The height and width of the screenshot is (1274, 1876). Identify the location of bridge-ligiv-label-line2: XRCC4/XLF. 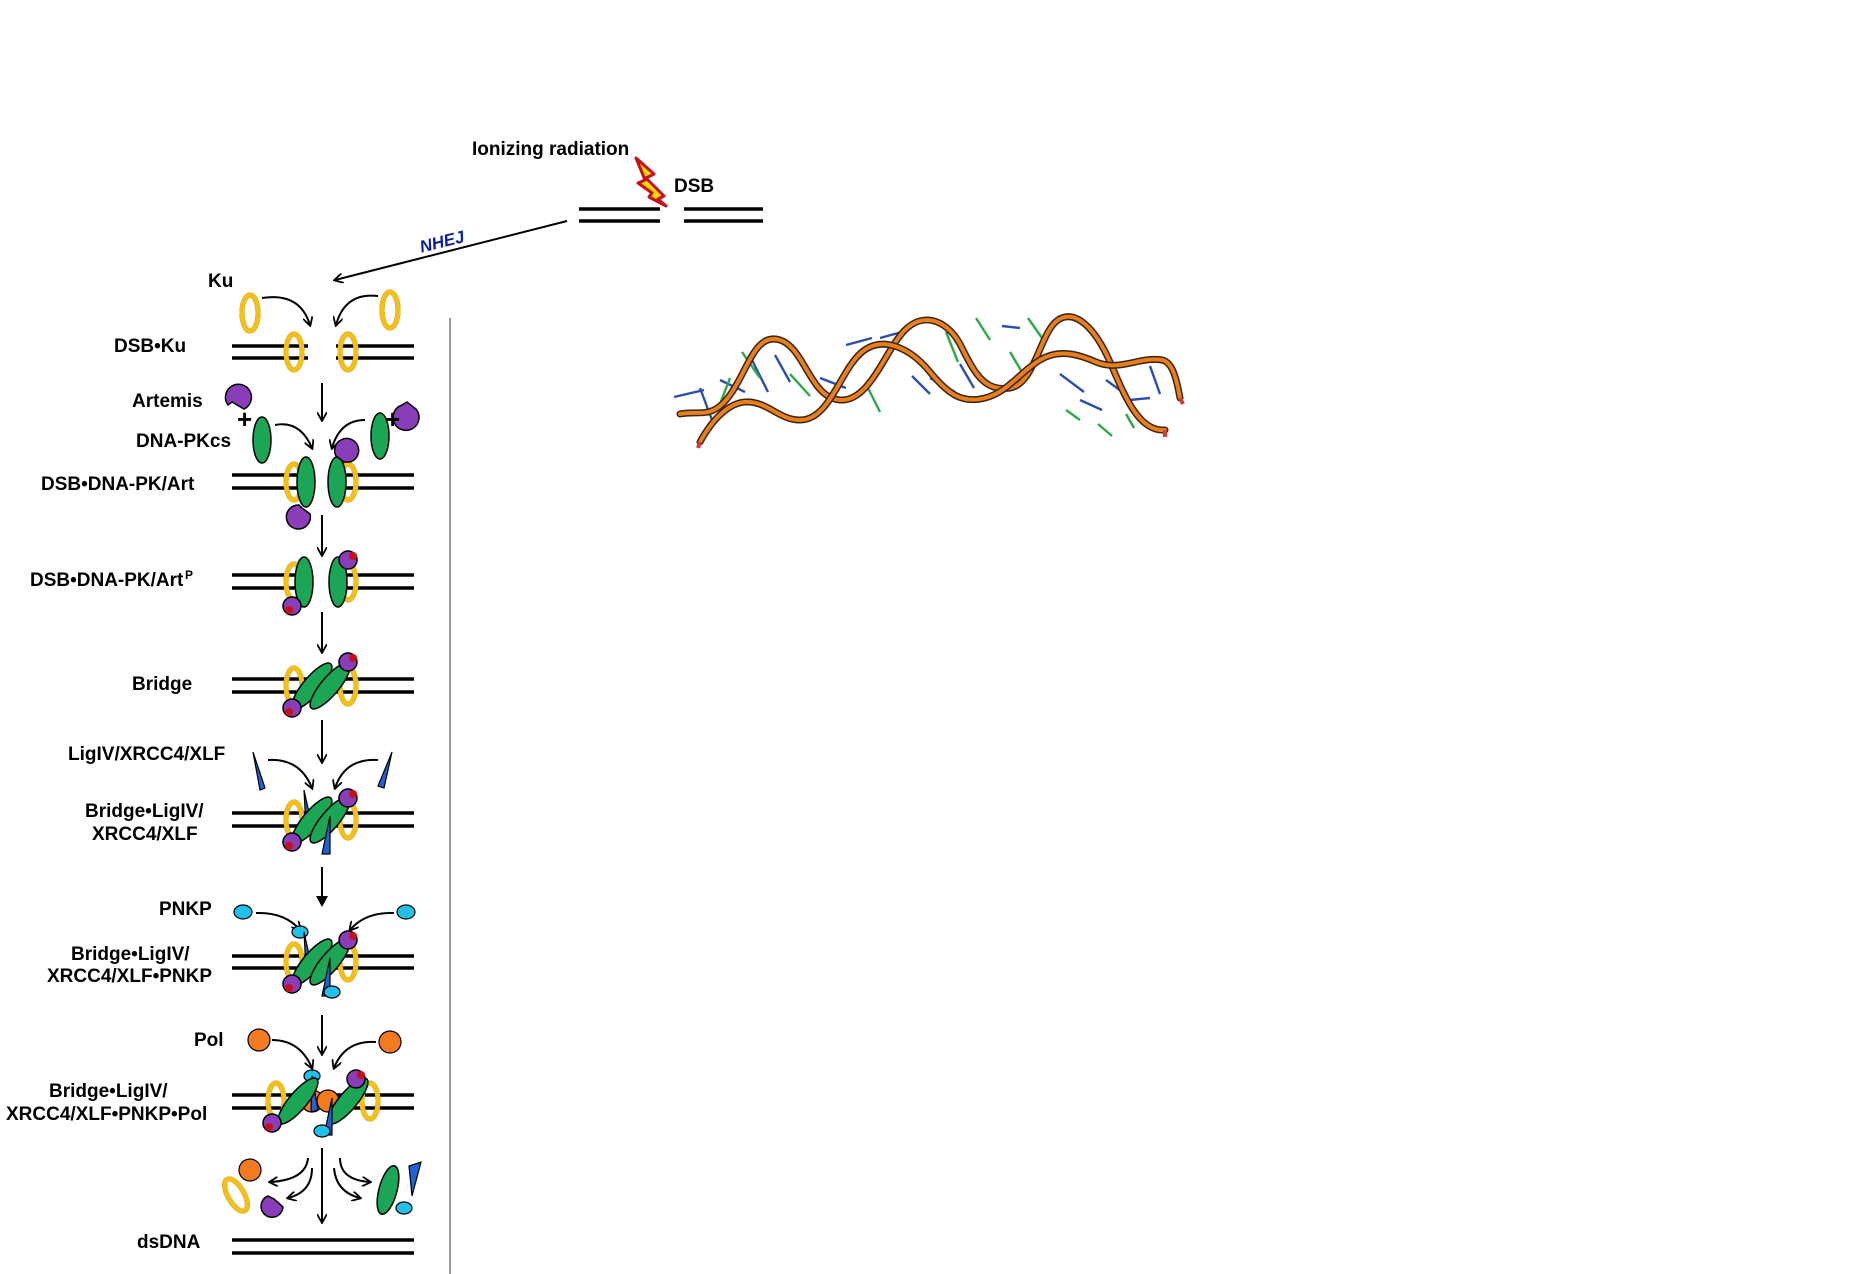
(145, 834).